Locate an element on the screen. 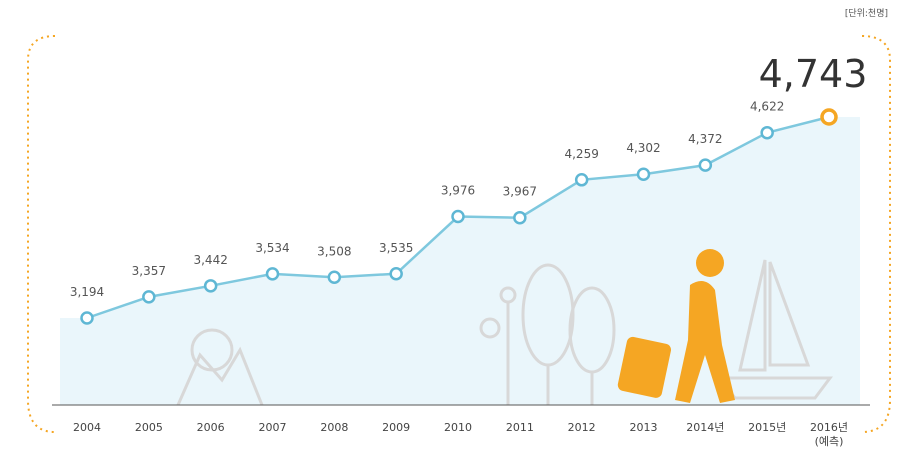 This screenshot has height=453, width=916. value-label: 3,534 is located at coordinates (272, 248).